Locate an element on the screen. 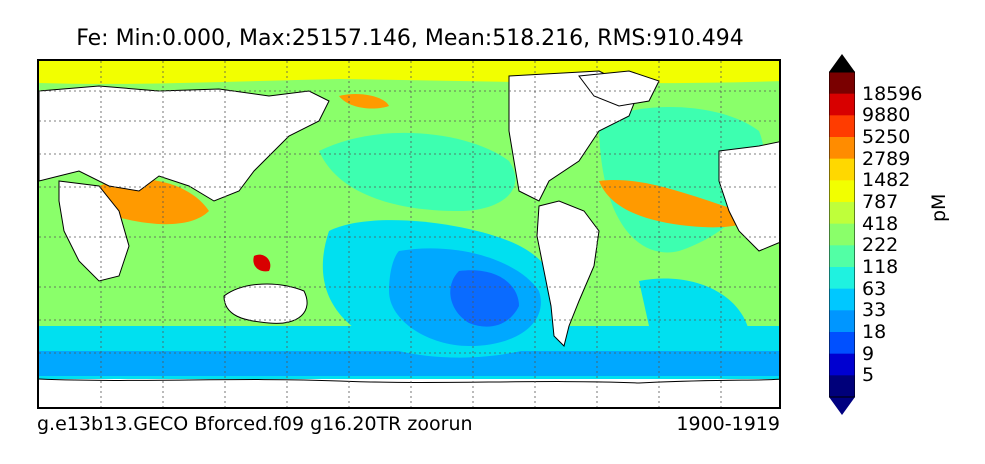 The height and width of the screenshot is (464, 985). year-range-label: 1900-1919 is located at coordinates (728, 424).